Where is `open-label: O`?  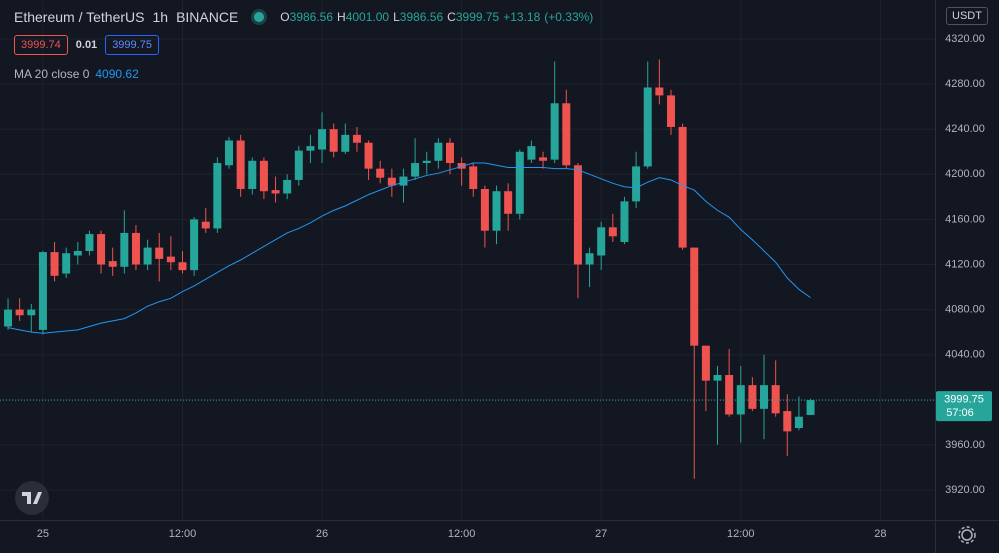 open-label: O is located at coordinates (285, 17).